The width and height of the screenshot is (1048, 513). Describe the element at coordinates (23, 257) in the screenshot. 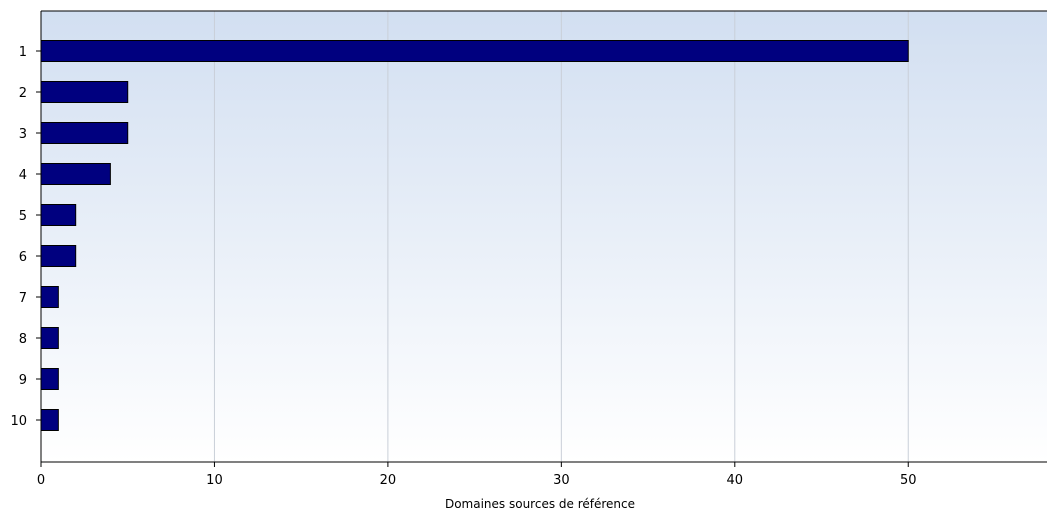

I see `y-tick-label: 6` at that location.